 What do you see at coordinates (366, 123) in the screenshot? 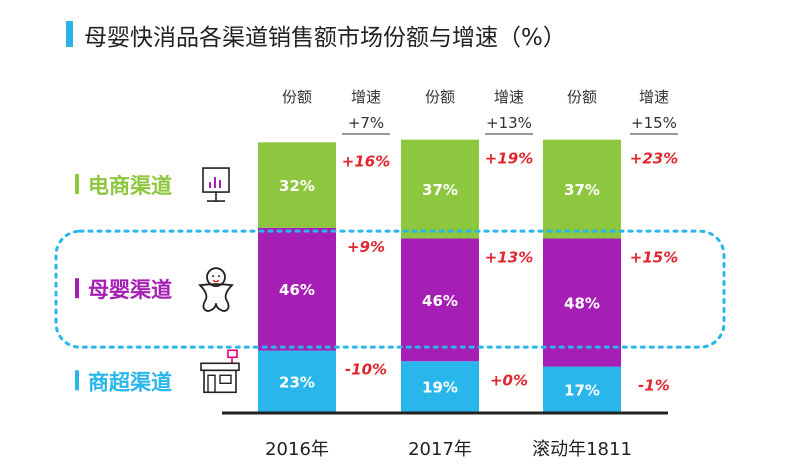
I see `total-growth-0: +7%` at bounding box center [366, 123].